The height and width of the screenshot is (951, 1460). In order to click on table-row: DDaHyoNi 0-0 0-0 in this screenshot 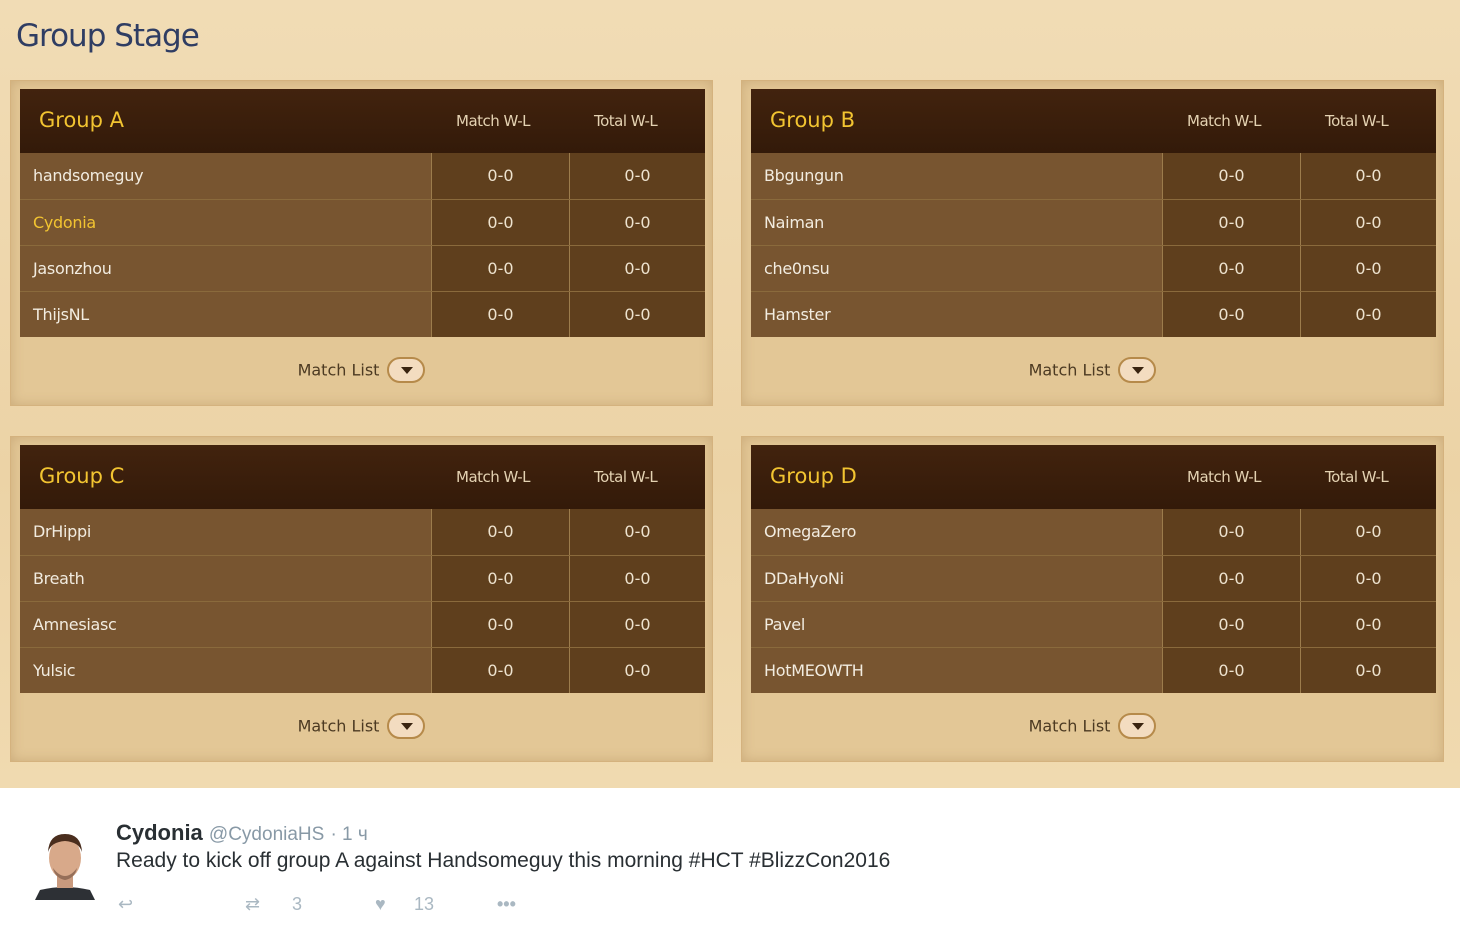, I will do `click(1093, 578)`.